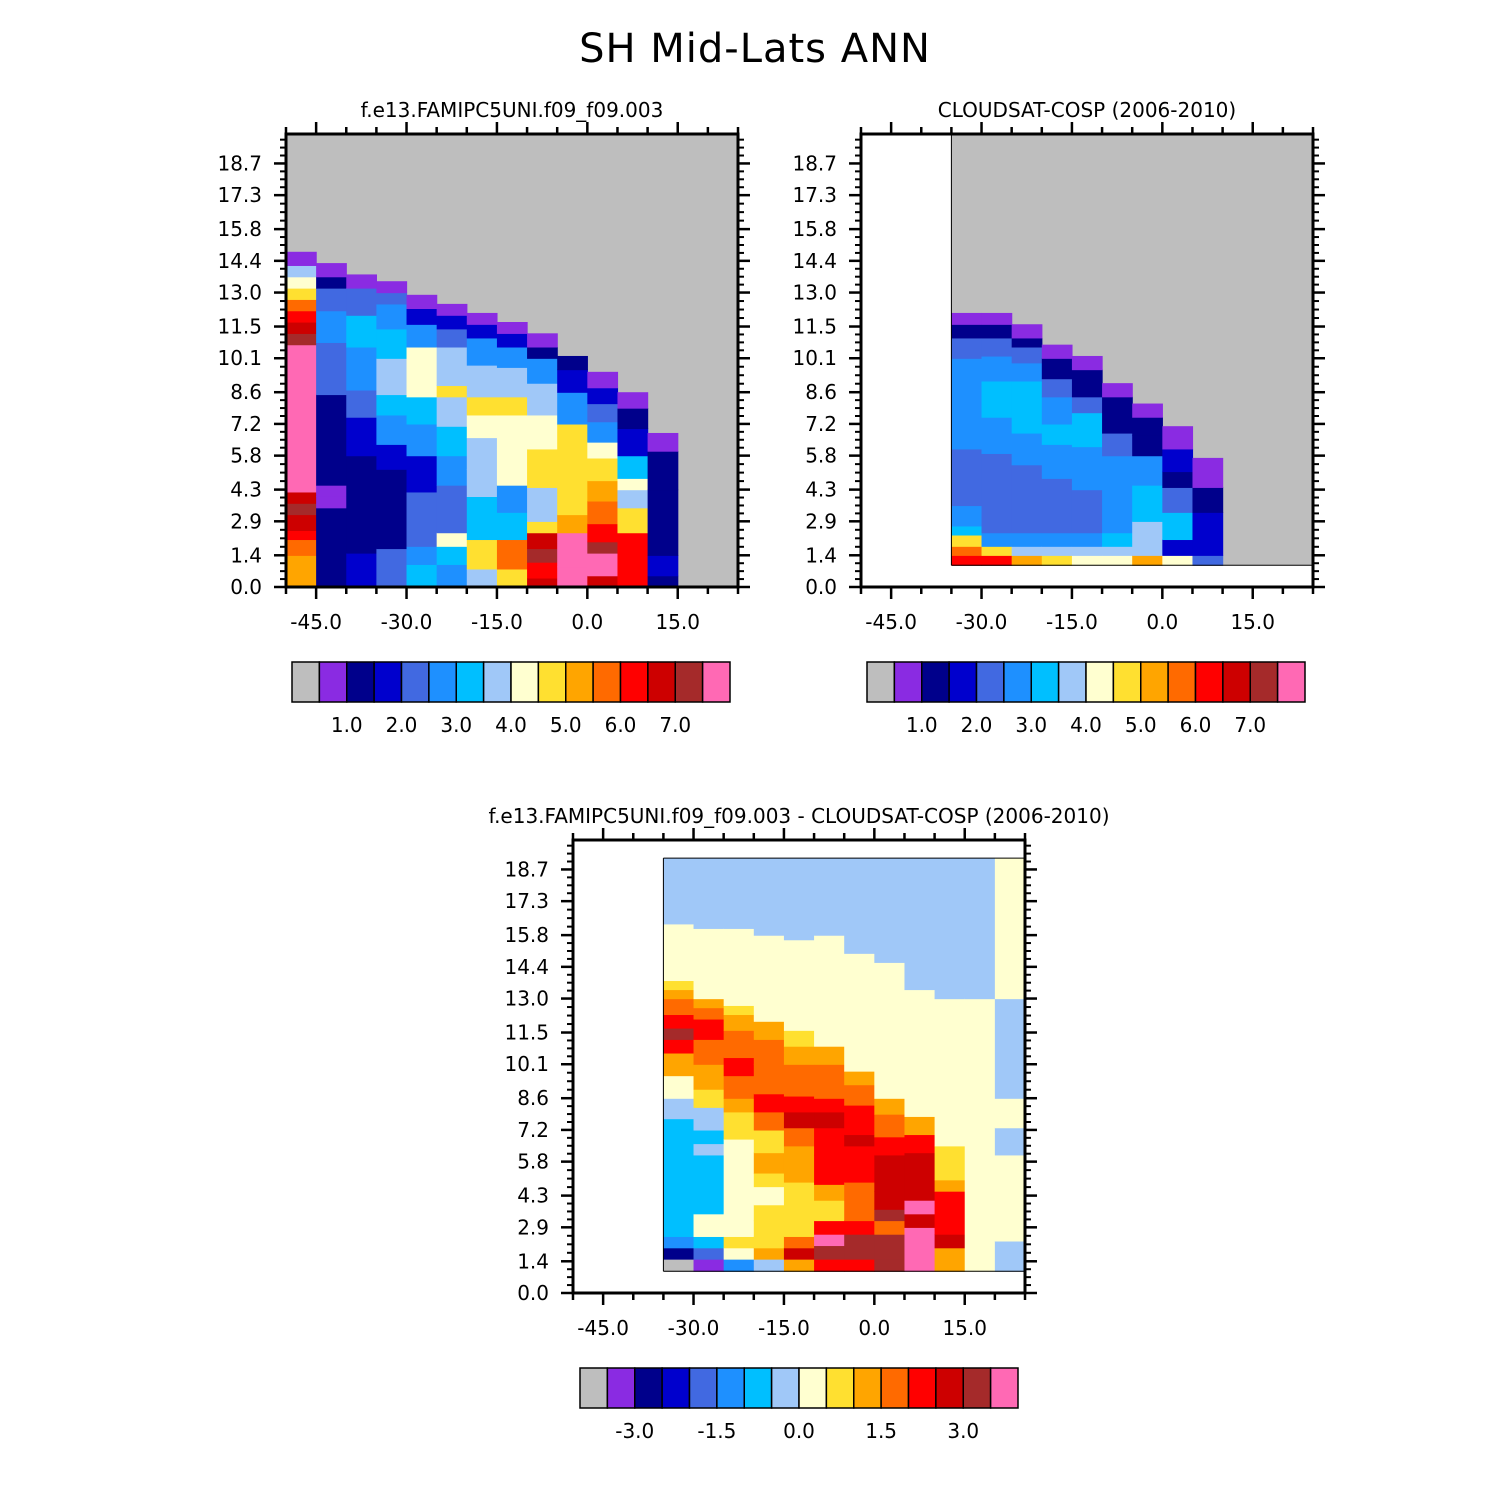 Image resolution: width=1510 pixels, height=1510 pixels. I want to click on x-tick-label: -30.0, so click(407, 622).